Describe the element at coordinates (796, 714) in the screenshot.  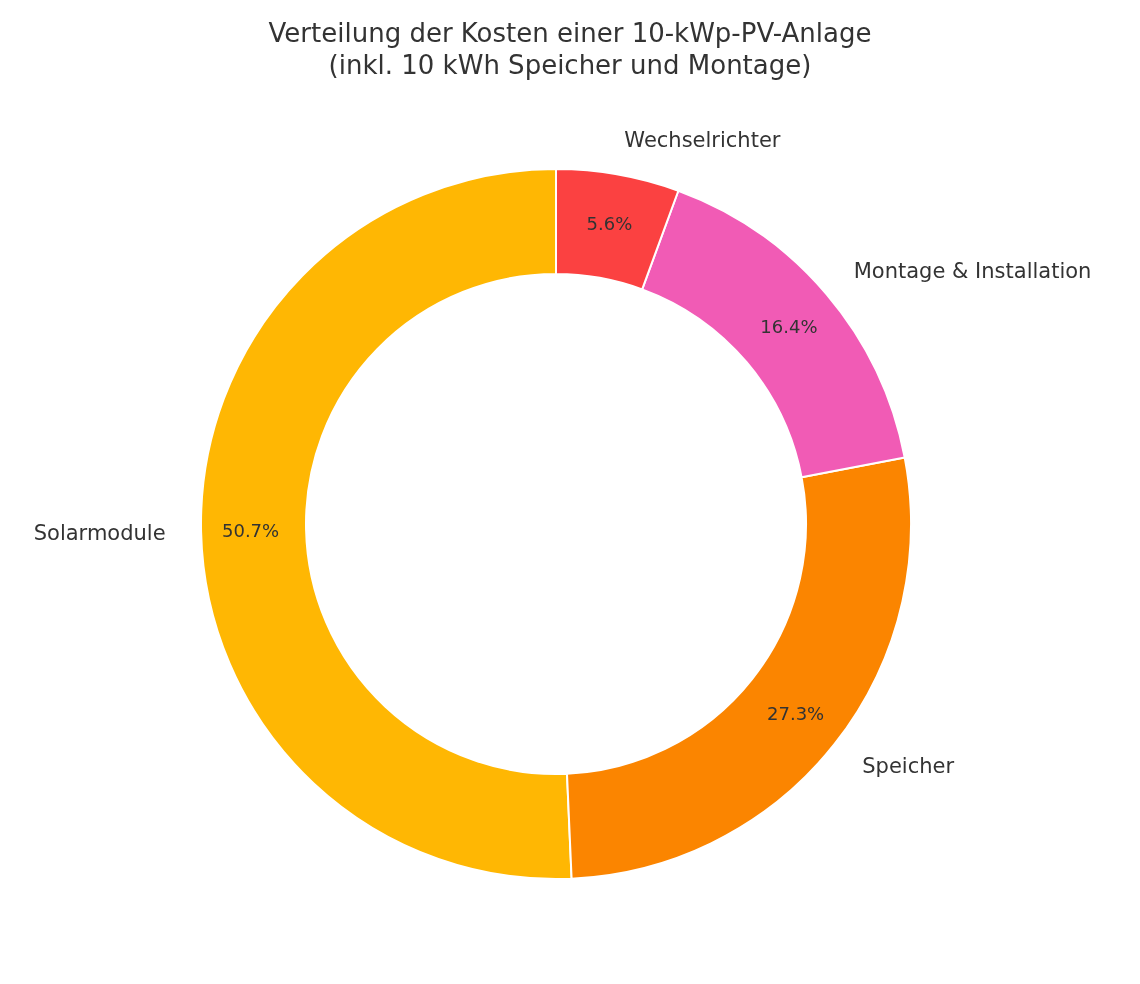
I see `data-label: 27.3%` at that location.